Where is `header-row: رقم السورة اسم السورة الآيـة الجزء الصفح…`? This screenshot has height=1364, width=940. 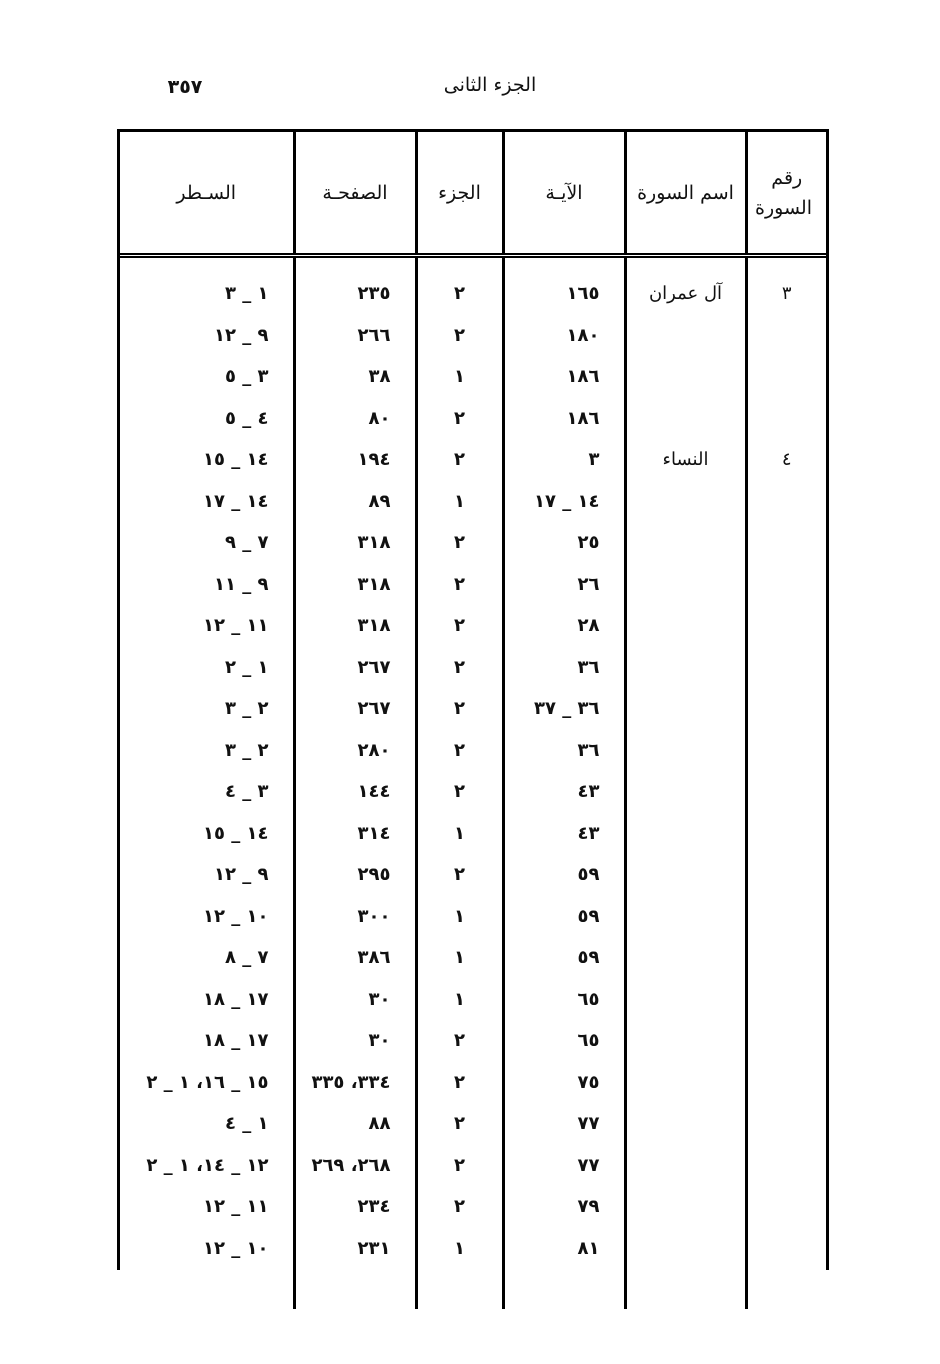 header-row: رقم السورة اسم السورة الآيـة الجزء الصفح… is located at coordinates (473, 195).